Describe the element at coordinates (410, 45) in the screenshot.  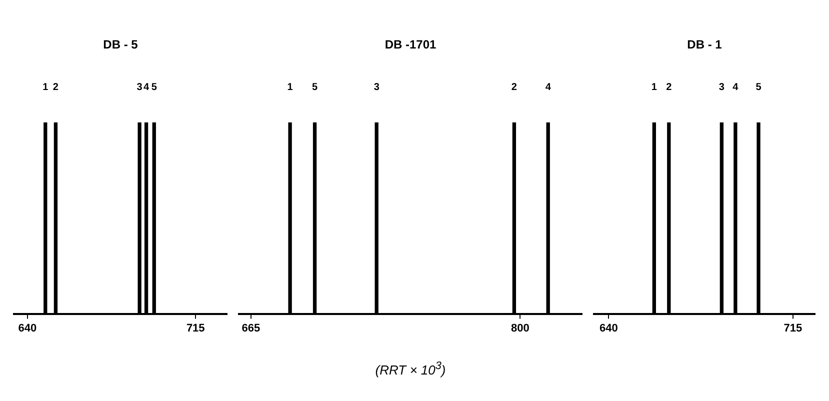
I see `chart-title: DB -1701` at that location.